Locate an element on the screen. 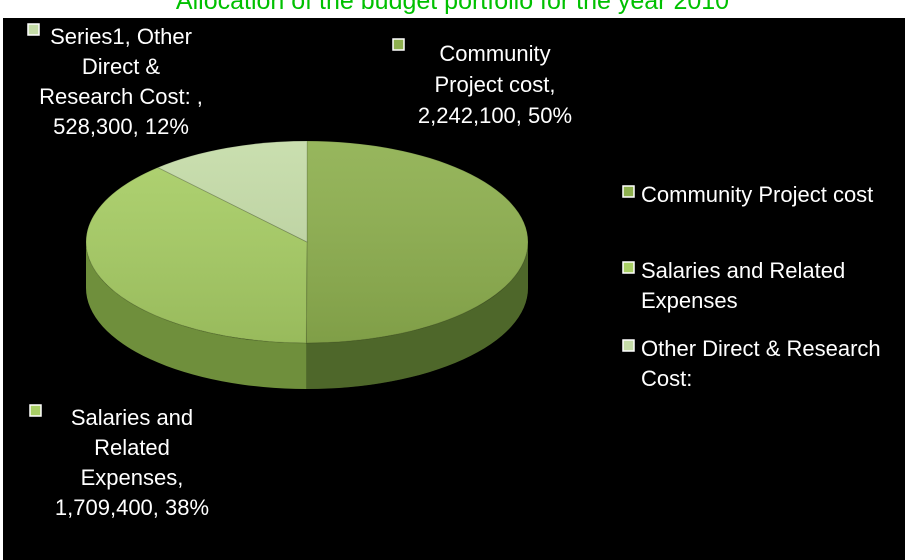  legend-item-2-line-1: Salaries and Related is located at coordinates (743, 270).